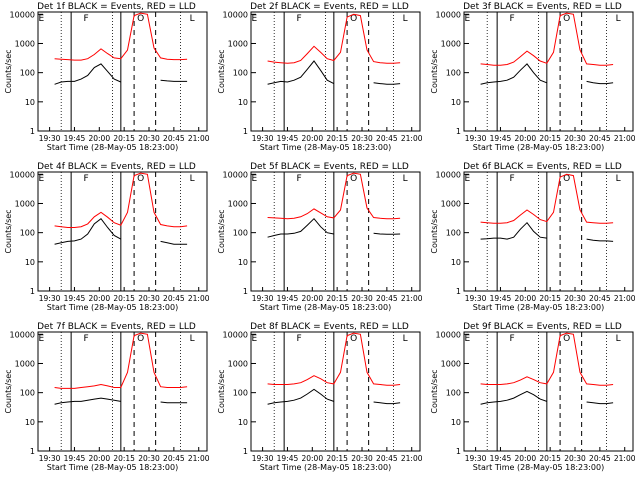 This screenshot has height=484, width=640. What do you see at coordinates (116, 167) in the screenshot?
I see `panel-title: Det 4f BLACK = Events, RED = LLD` at bounding box center [116, 167].